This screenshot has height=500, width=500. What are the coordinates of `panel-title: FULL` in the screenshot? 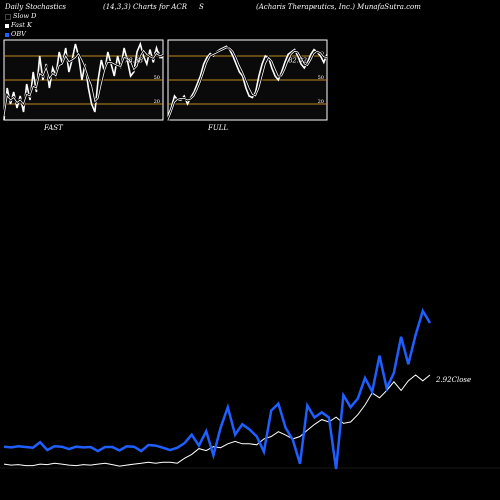 It's located at (217, 128).